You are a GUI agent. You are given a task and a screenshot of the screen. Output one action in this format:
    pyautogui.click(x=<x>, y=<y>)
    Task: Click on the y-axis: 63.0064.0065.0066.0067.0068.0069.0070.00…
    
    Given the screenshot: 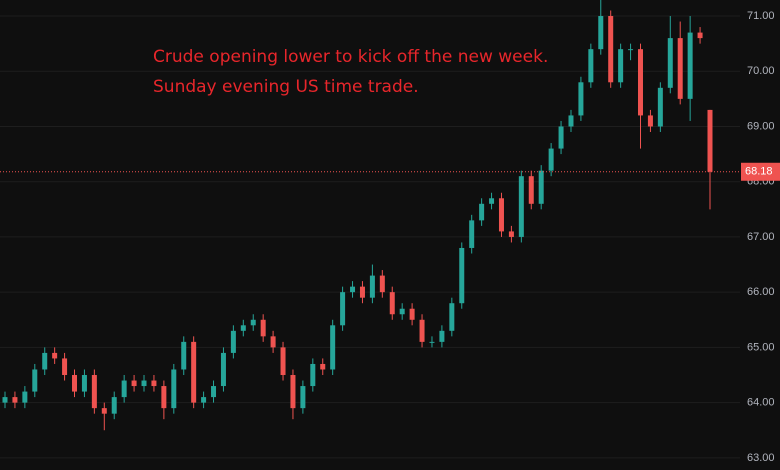 What is the action you would take?
    pyautogui.click(x=760, y=237)
    